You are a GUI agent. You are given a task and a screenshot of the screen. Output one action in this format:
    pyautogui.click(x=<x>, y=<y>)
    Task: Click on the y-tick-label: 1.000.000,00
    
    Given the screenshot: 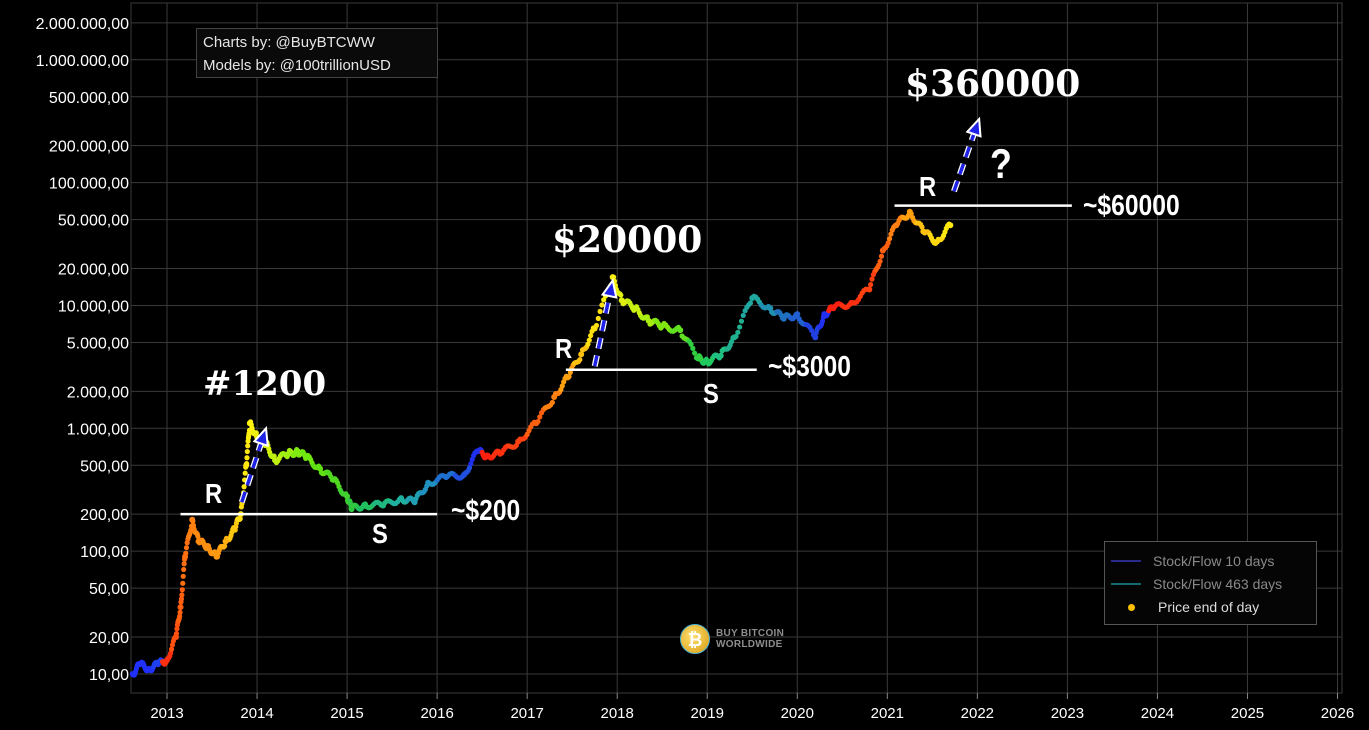 What is the action you would take?
    pyautogui.click(x=83, y=61)
    